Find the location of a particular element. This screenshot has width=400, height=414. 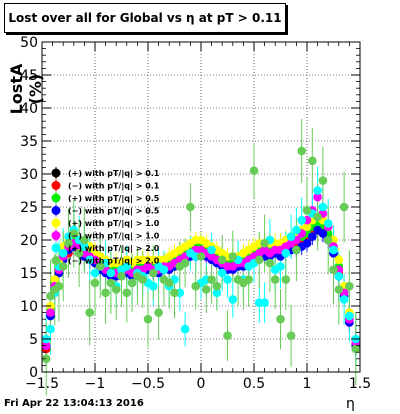

legend-label: (+) with pT/|q| > 2.0 is located at coordinates (114, 248).